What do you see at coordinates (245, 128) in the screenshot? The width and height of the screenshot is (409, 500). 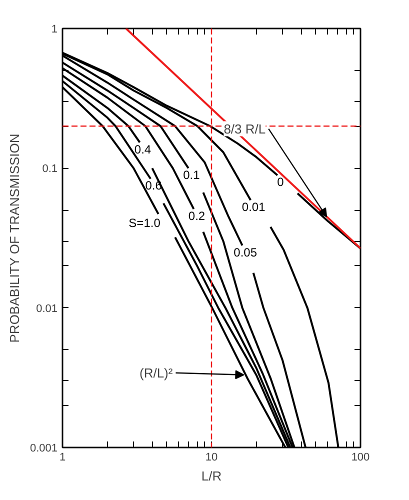 I see `annotation: 8/3 R/L` at bounding box center [245, 128].